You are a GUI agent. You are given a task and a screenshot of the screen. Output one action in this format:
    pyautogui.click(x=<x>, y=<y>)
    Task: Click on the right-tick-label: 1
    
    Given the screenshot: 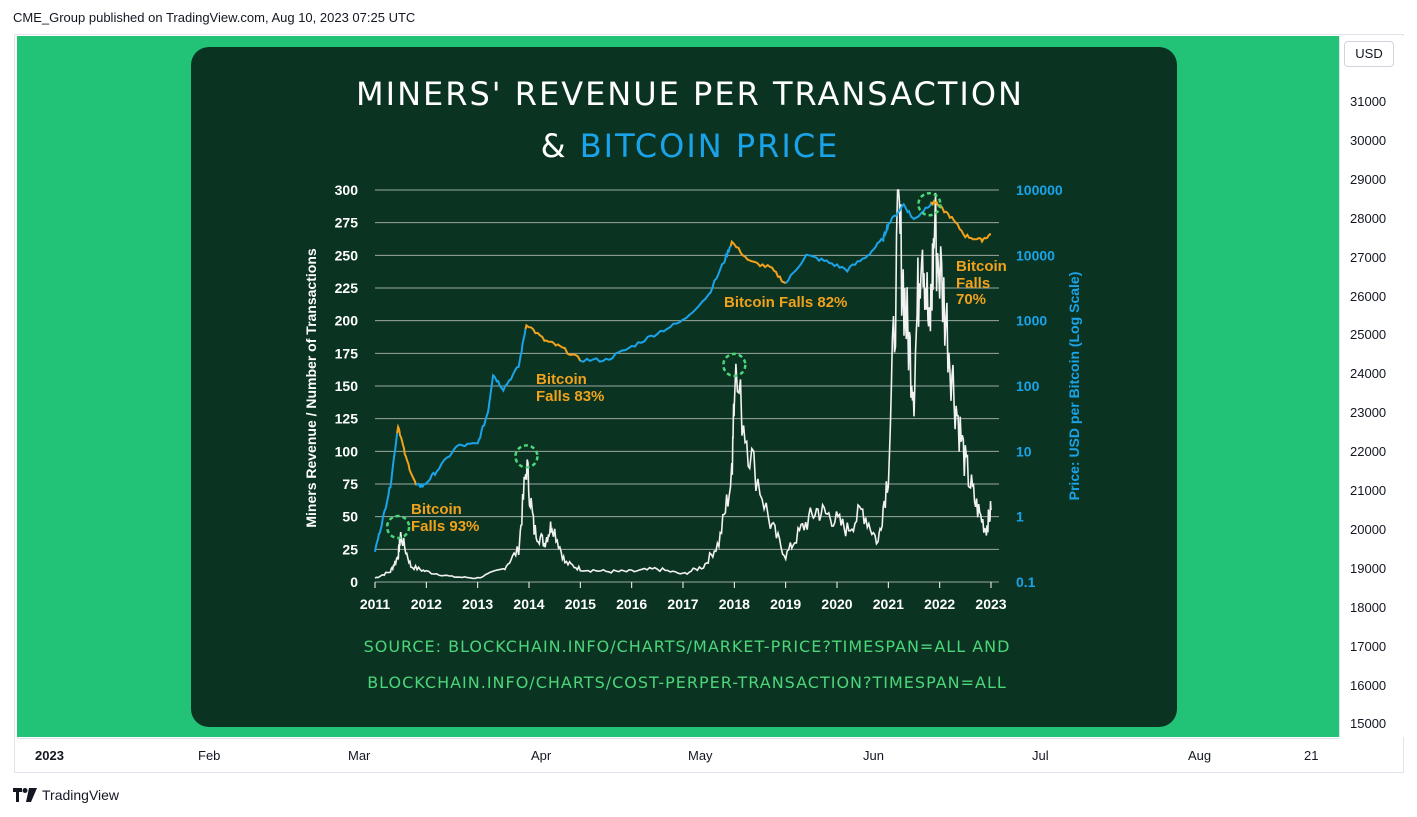 What is the action you would take?
    pyautogui.click(x=1020, y=517)
    